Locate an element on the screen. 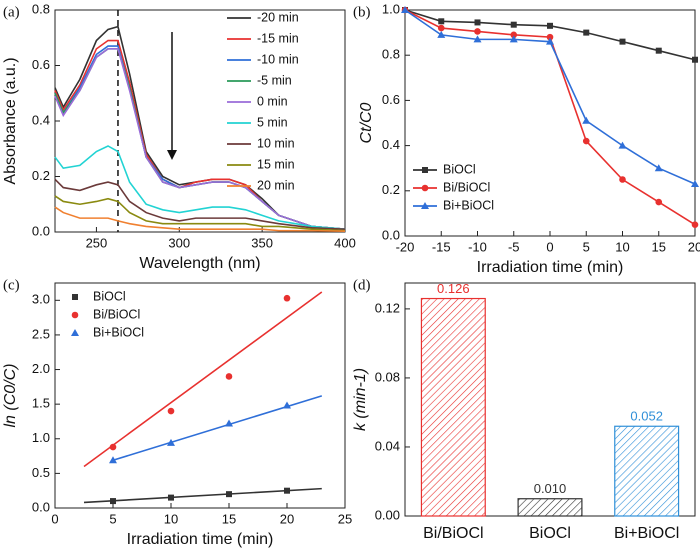  x-tick-label: 300 is located at coordinates (179, 242).